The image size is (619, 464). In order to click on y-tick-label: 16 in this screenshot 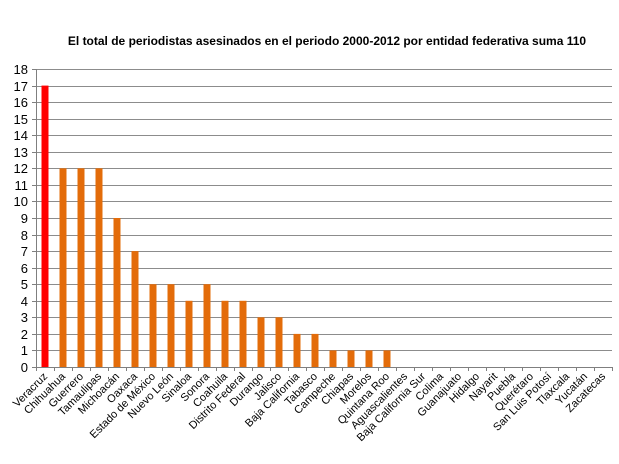, I will do `click(21, 102)`.